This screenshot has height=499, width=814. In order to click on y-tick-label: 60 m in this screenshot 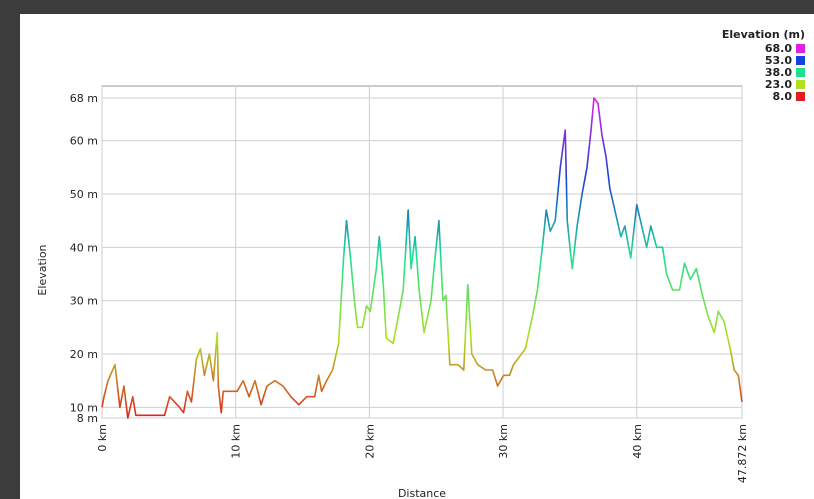, I will do `click(84, 141)`.